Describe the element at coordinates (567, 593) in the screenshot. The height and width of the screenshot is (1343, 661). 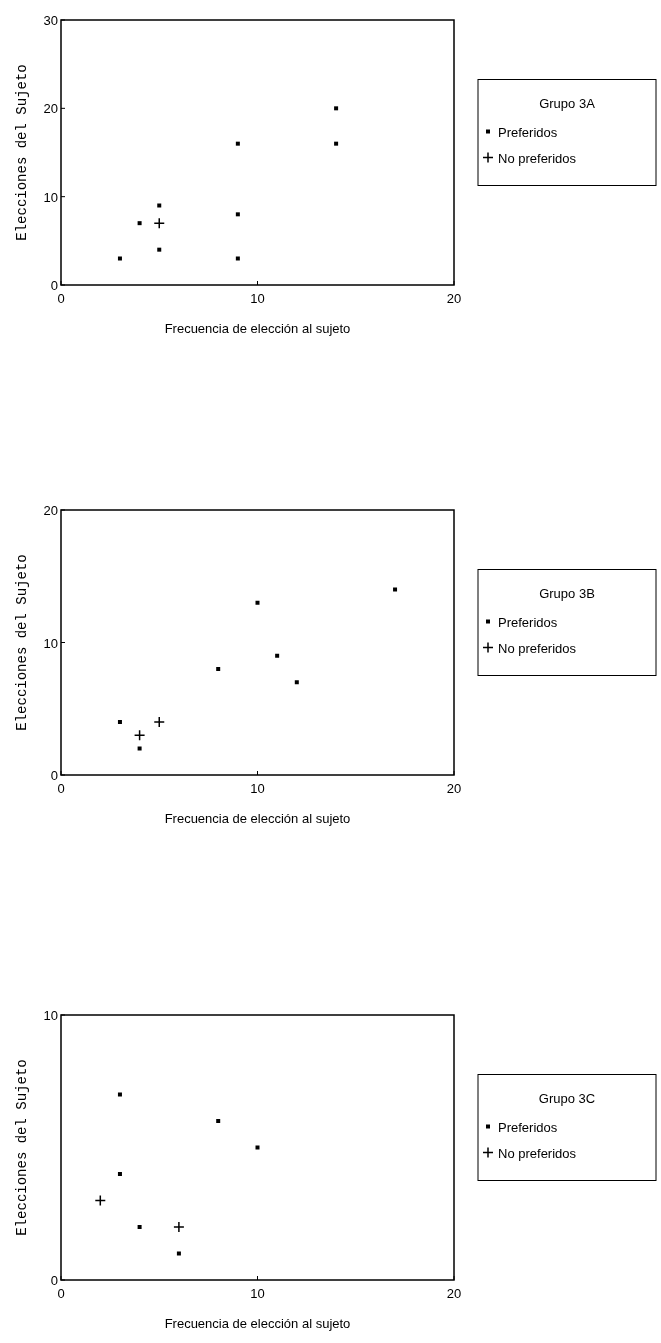
I see `legend-title: Grupo 3B` at that location.